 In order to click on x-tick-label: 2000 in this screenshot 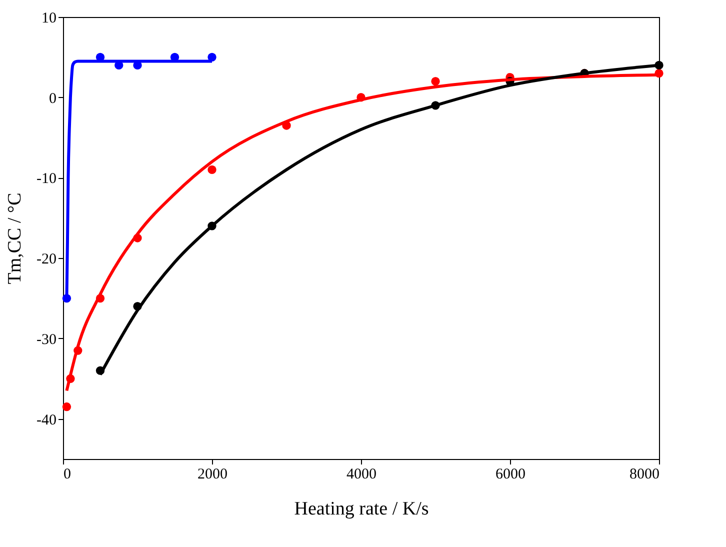, I will do `click(213, 474)`.